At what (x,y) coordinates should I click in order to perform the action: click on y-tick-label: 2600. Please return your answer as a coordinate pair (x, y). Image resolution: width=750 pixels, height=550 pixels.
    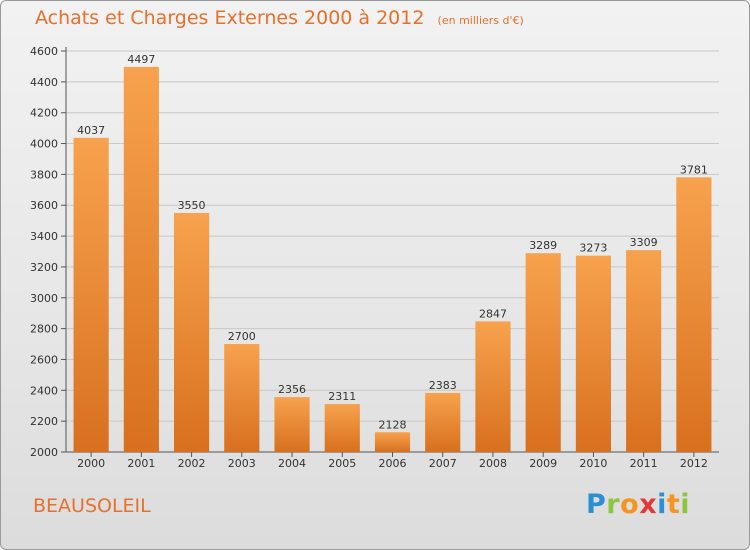
    Looking at the image, I should click on (44, 359).